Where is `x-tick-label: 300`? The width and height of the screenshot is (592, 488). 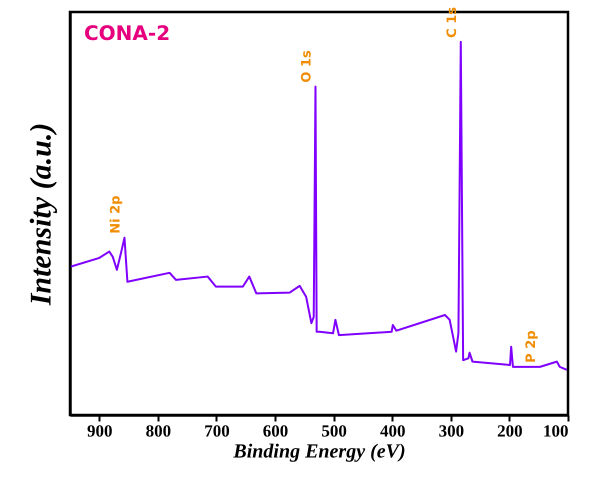 x-tick-label: 300 is located at coordinates (451, 431).